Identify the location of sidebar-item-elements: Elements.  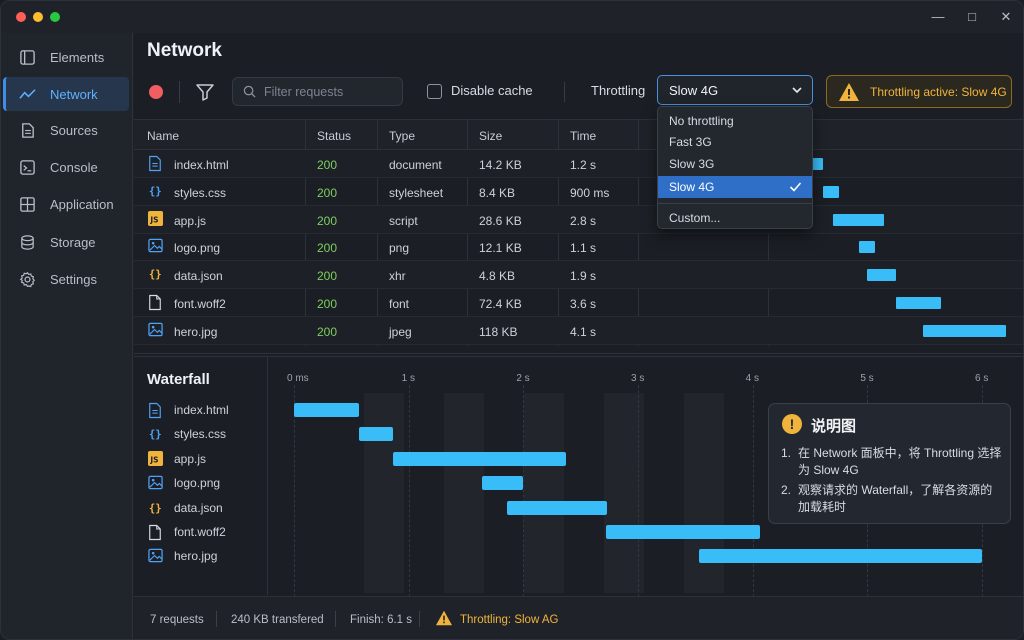
(66, 57).